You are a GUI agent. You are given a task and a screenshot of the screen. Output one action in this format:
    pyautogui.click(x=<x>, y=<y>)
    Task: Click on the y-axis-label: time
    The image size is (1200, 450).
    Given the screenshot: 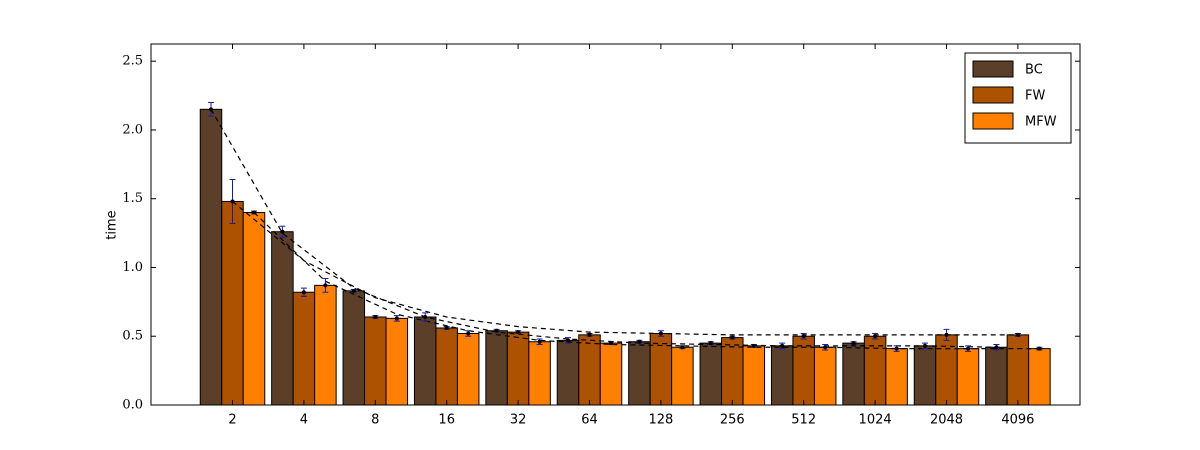 What is the action you would take?
    pyautogui.click(x=112, y=224)
    